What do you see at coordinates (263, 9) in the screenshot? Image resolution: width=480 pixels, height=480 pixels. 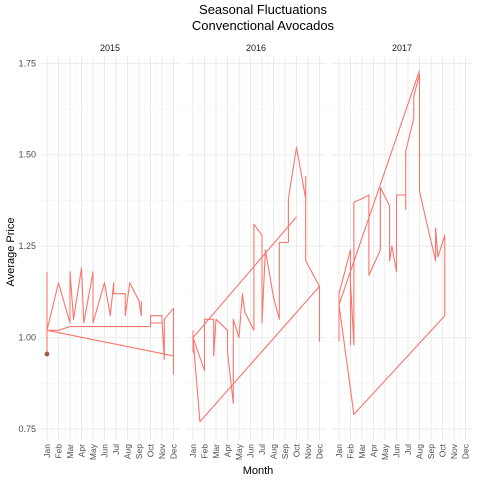 I see `chart-title-line-1: Seasonal Fluctuations` at bounding box center [263, 9].